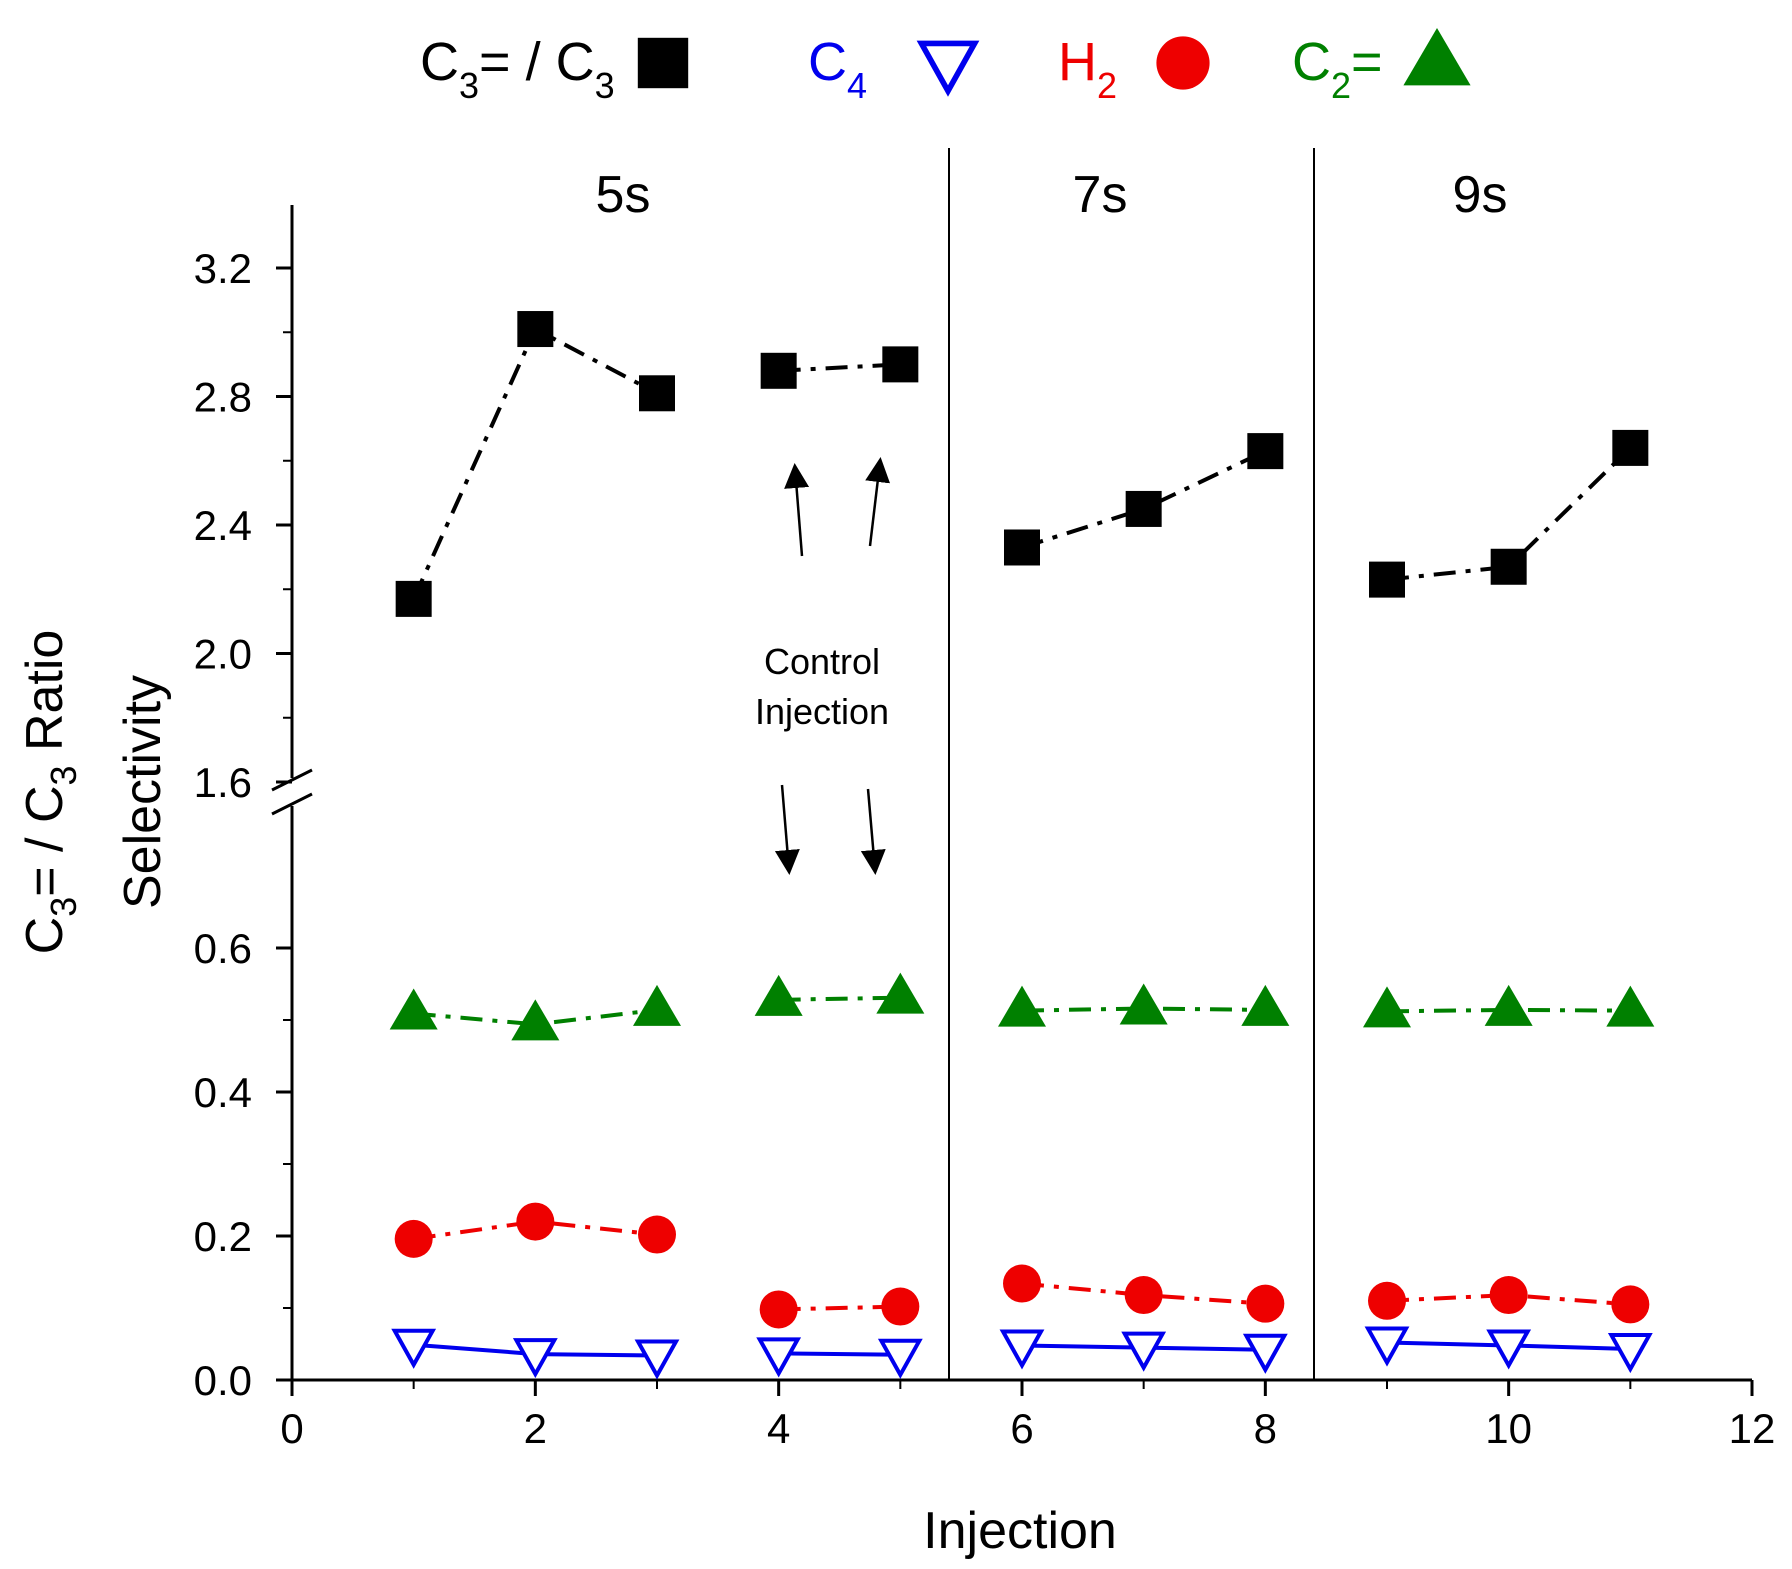 The image size is (1792, 1569). Describe the element at coordinates (1183, 63) in the screenshot. I see `legend-marker-h2` at that location.